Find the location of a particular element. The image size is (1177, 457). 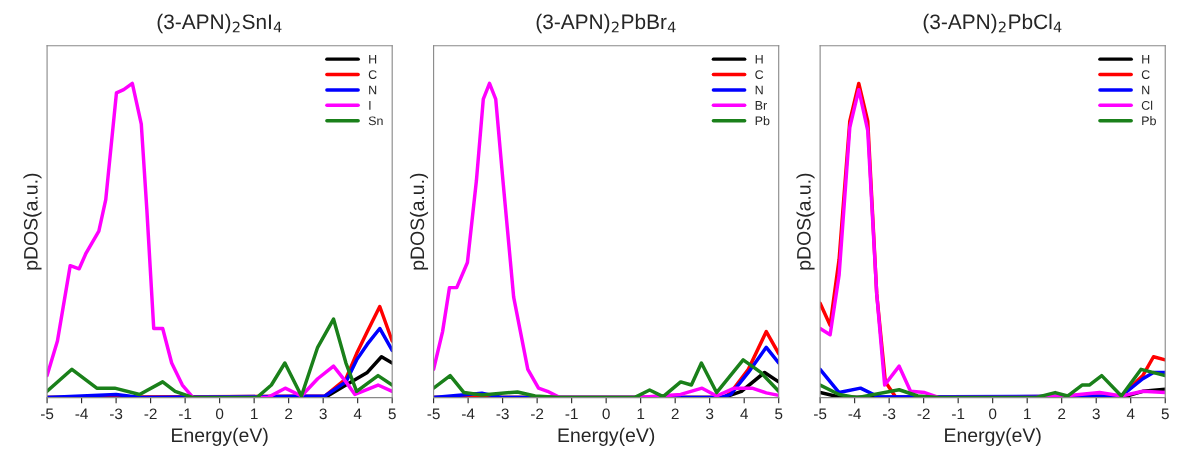

legend-label: I is located at coordinates (370, 105).